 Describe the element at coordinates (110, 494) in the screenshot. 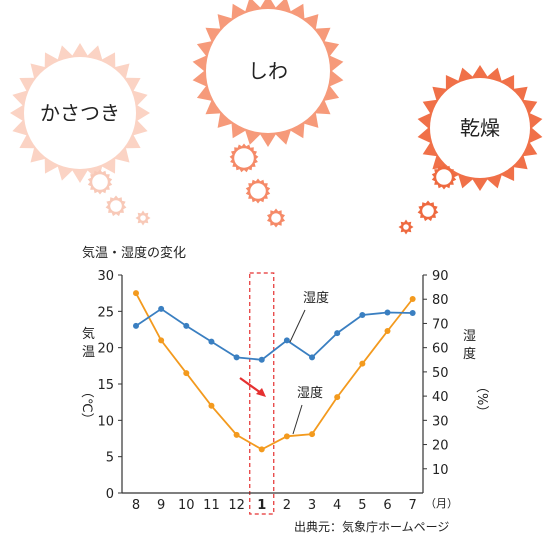

I see `left-tick-label: 0` at that location.